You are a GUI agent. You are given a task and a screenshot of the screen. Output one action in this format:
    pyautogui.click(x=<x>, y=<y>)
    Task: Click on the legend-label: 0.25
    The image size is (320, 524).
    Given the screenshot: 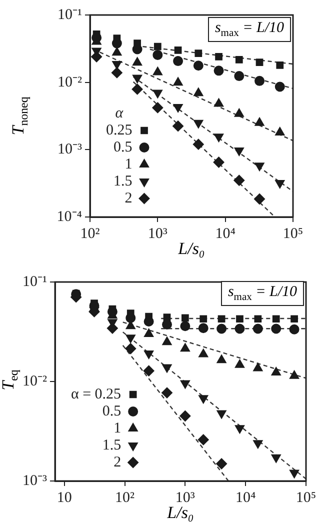 What is the action you would take?
    pyautogui.click(x=119, y=130)
    